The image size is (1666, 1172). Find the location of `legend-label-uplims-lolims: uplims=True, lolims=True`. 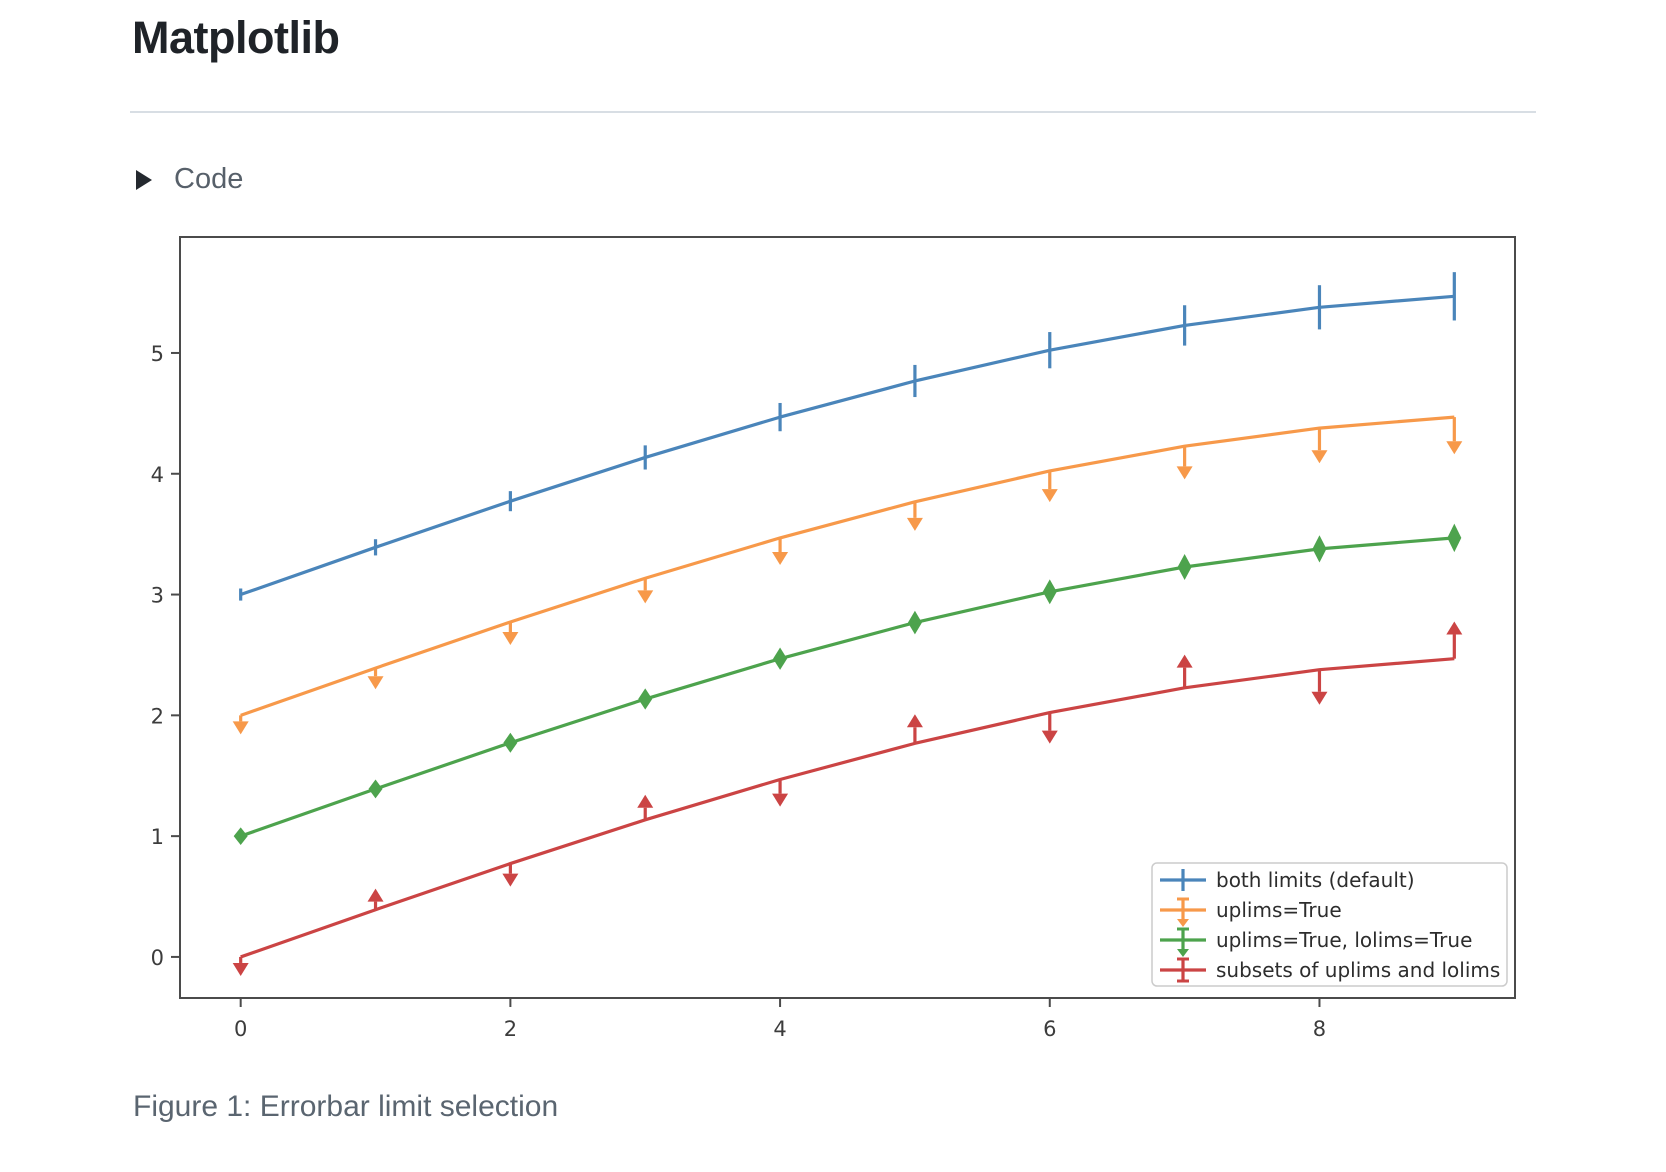

legend-label-uplims-lolims: uplims=True, lolims=True is located at coordinates (1344, 940).